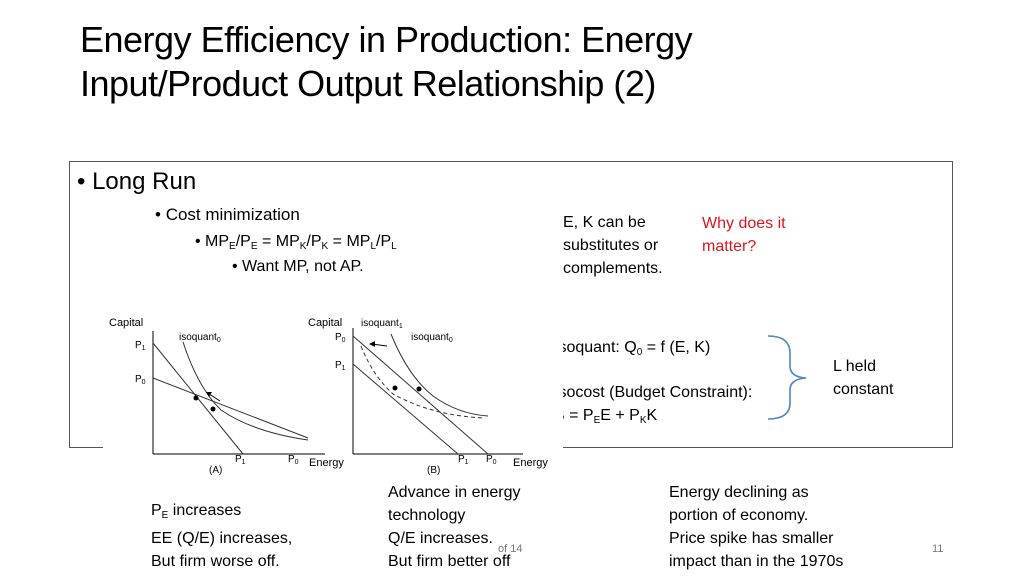 The height and width of the screenshot is (576, 1024). I want to click on isocost-b0, so click(420, 395).